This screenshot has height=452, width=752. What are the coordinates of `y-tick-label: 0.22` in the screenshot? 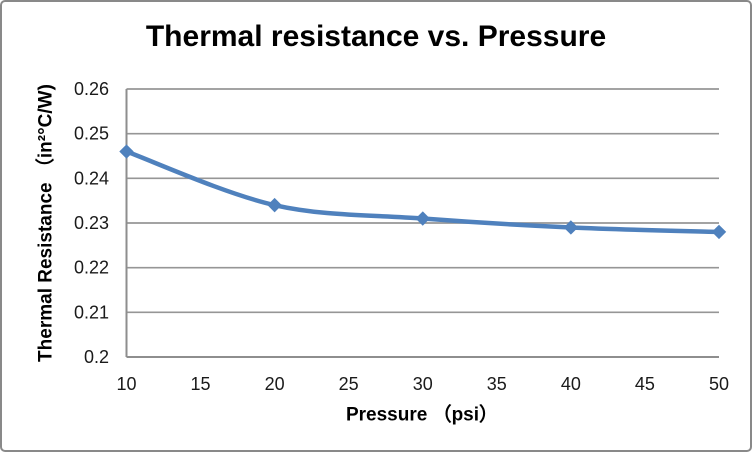 It's located at (91, 268).